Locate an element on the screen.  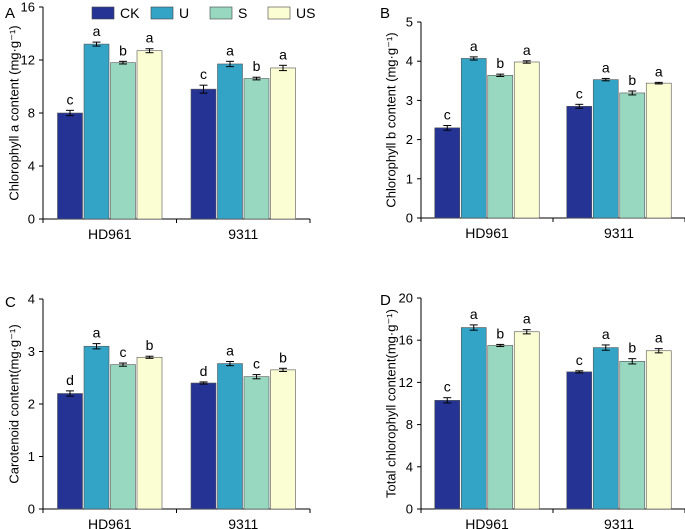
significance-letter: d is located at coordinates (70, 380).